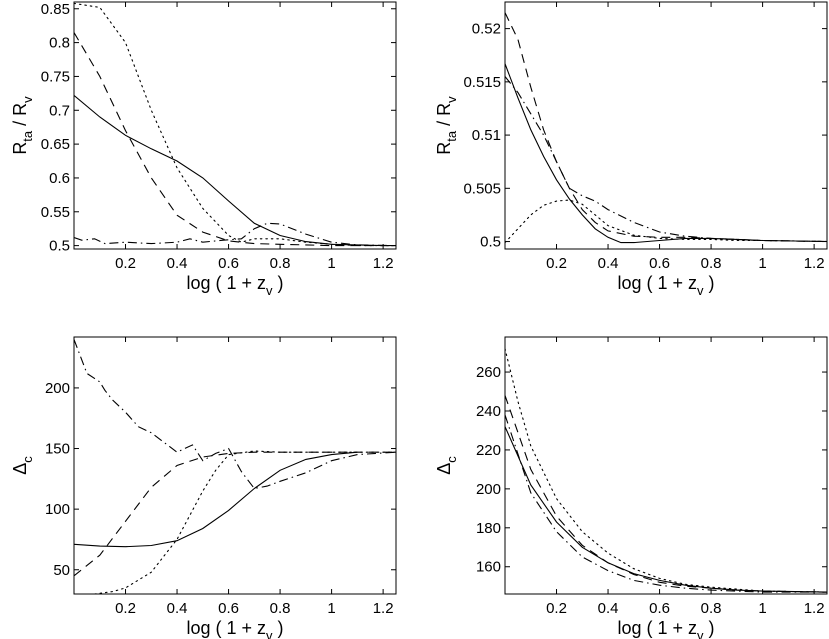 Image resolution: width=829 pixels, height=639 pixels. I want to click on y-tick-label: 0.52, so click(486, 29).